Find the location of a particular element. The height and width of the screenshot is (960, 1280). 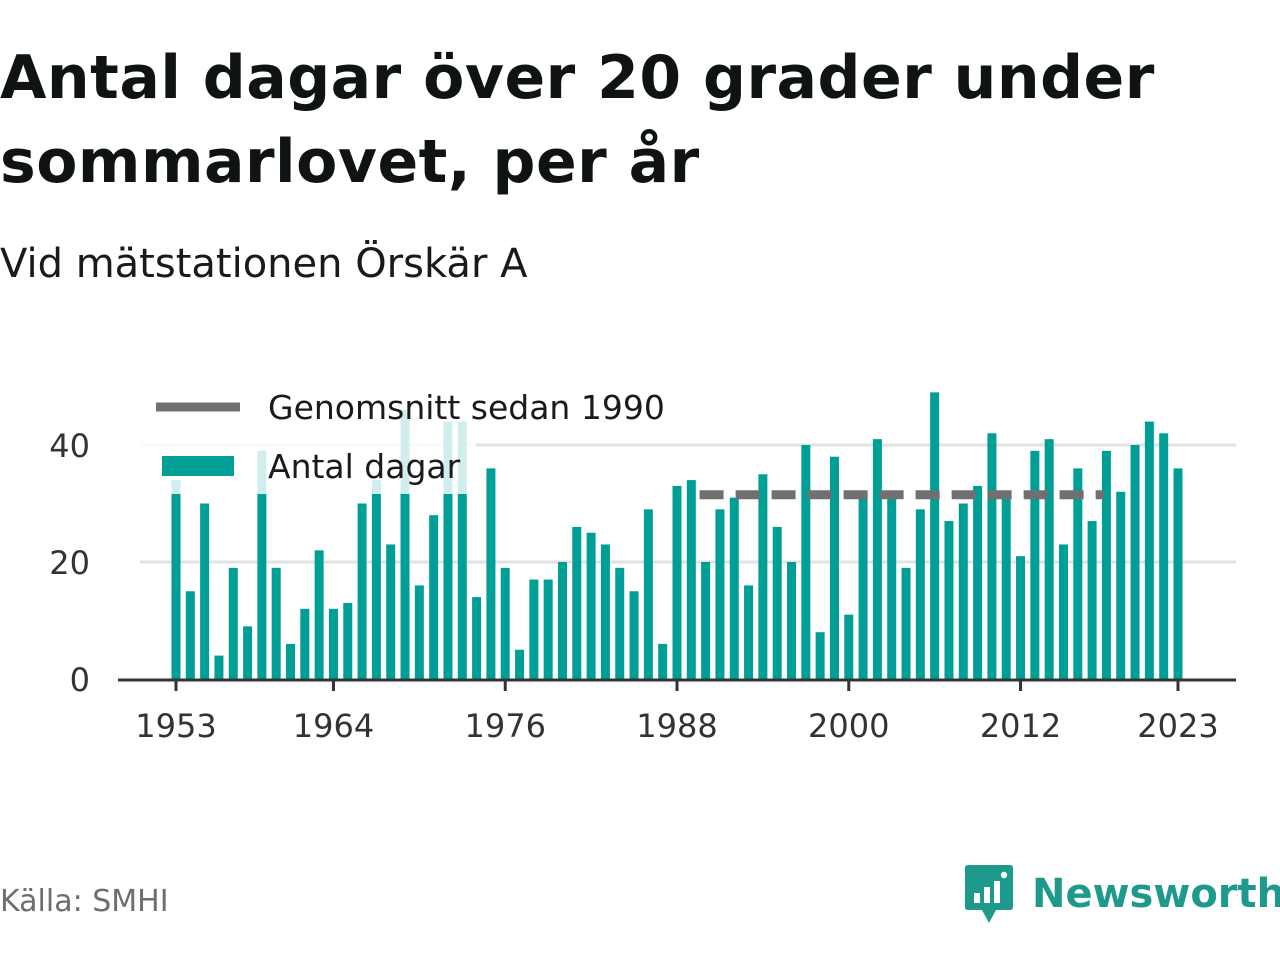

bar-1953 is located at coordinates (176, 579).